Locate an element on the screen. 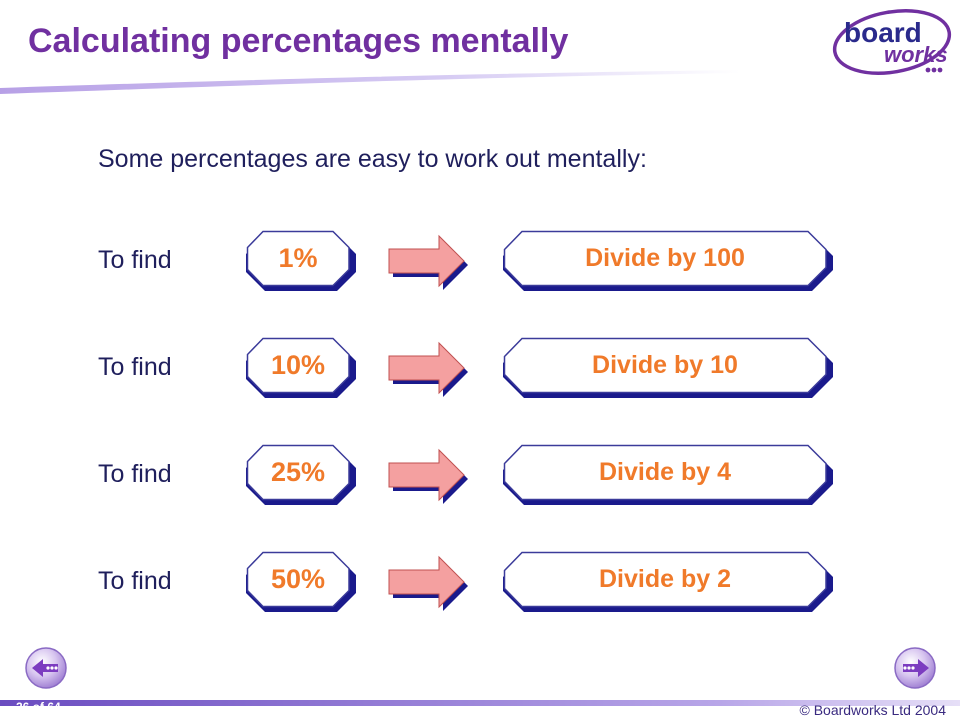 The height and width of the screenshot is (720, 960). svg-text: board is located at coordinates (883, 32).